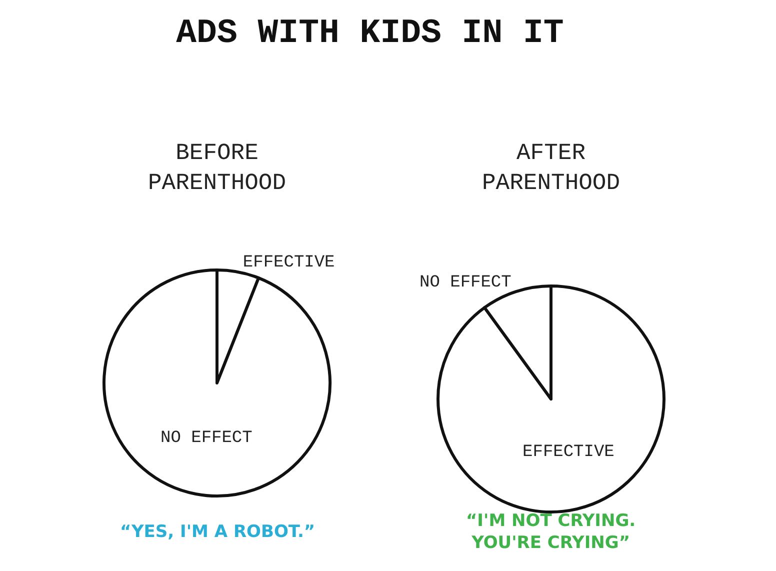 Image resolution: width=776 pixels, height=571 pixels. What do you see at coordinates (551, 168) in the screenshot?
I see `chart-title: AFTER PARENTHOOD` at bounding box center [551, 168].